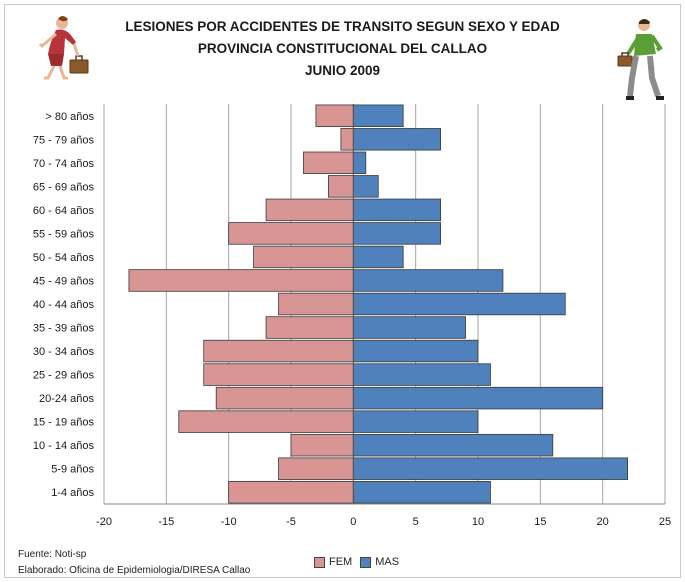  What do you see at coordinates (63, 48) in the screenshot?
I see `woman-walking-with-briefcase-icon` at bounding box center [63, 48].